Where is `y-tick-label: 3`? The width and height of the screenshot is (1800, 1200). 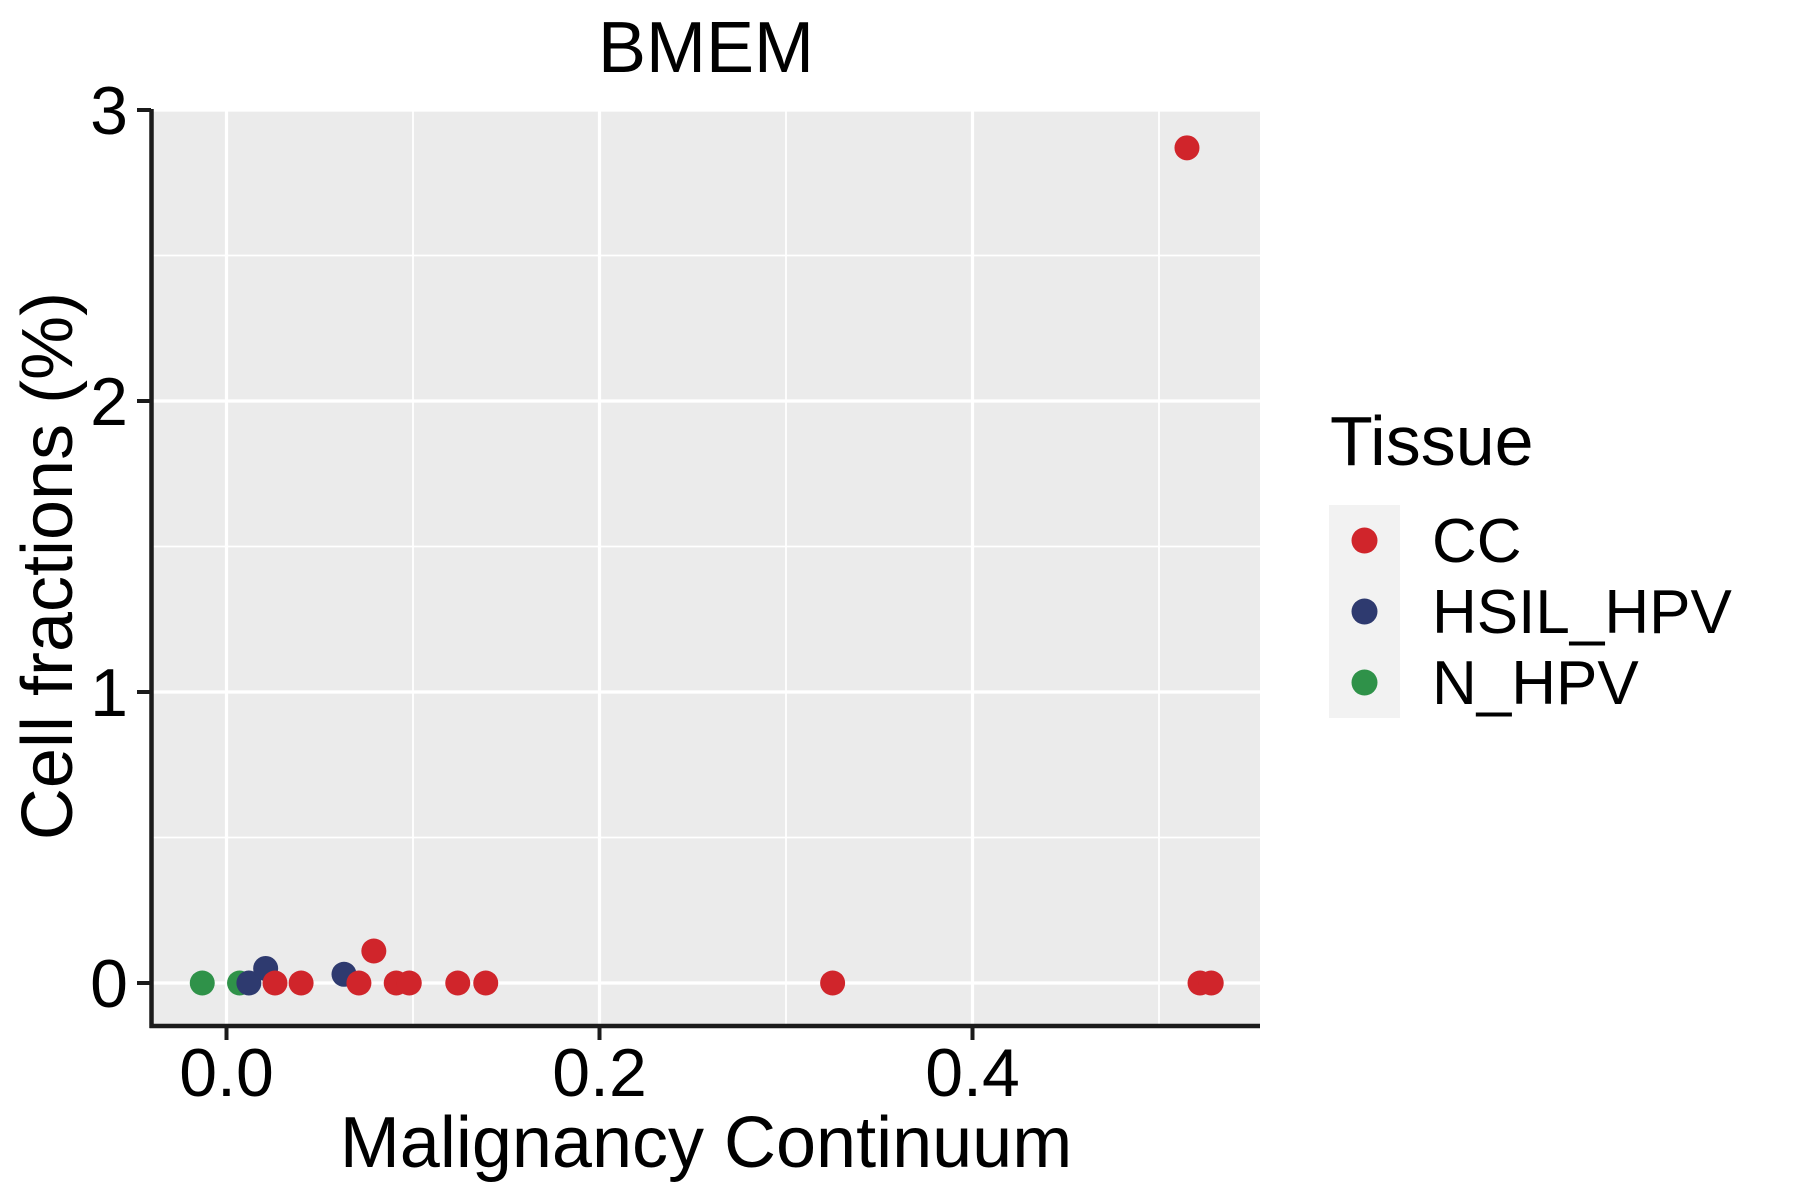
y-tick-label: 3 is located at coordinates (109, 111).